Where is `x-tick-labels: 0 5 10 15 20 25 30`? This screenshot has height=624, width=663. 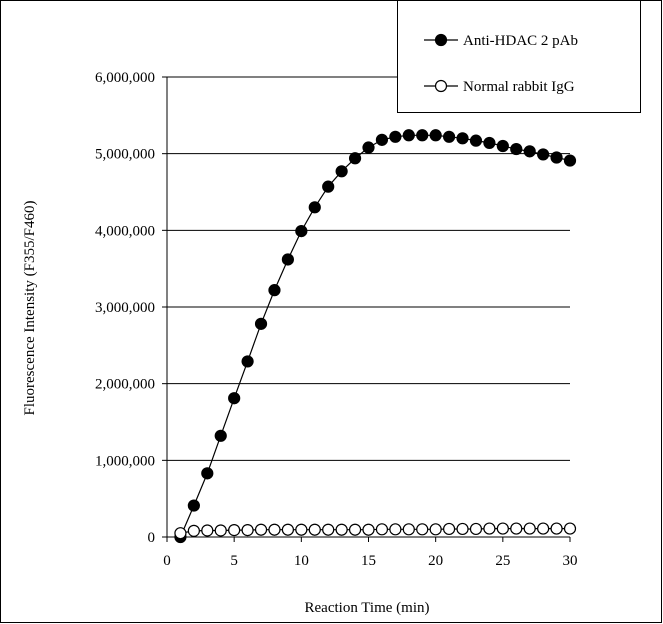
x-tick-labels: 0 5 10 15 20 25 30 is located at coordinates (370, 561).